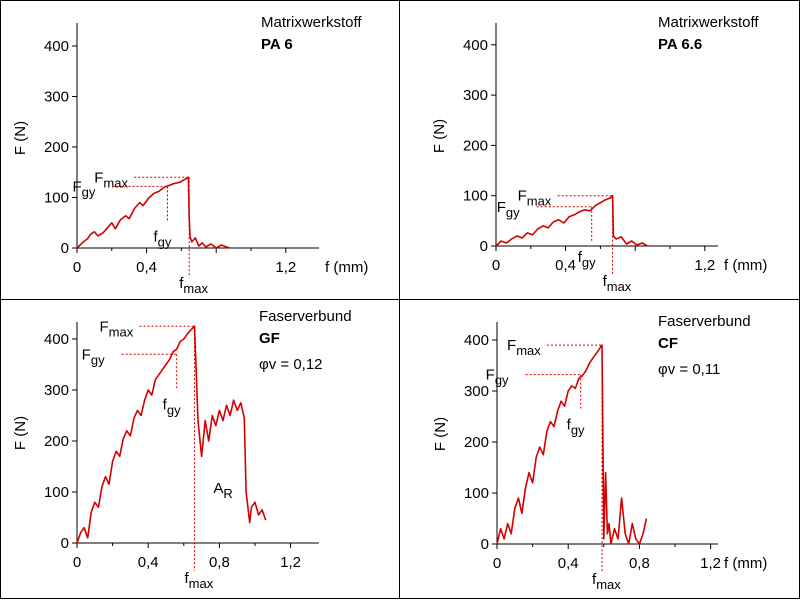 The width and height of the screenshot is (800, 603). I want to click on annotation-ar: AR, so click(222, 490).